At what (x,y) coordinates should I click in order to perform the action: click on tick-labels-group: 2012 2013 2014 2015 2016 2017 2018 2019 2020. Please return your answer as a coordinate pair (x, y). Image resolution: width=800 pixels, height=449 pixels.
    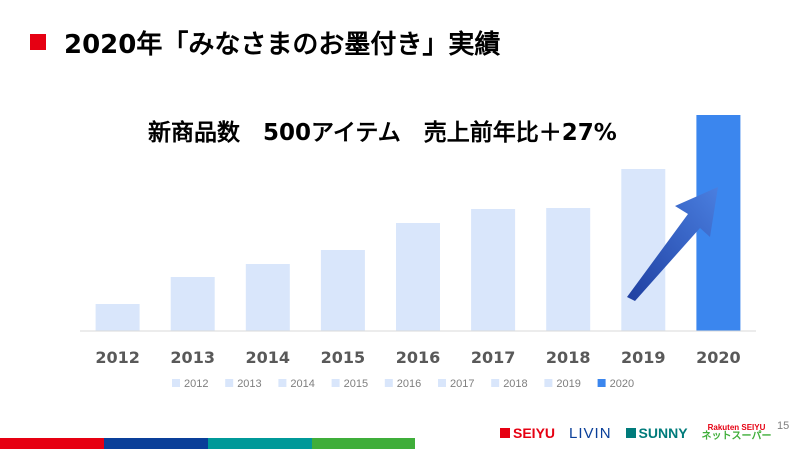
    Looking at the image, I should click on (417, 357).